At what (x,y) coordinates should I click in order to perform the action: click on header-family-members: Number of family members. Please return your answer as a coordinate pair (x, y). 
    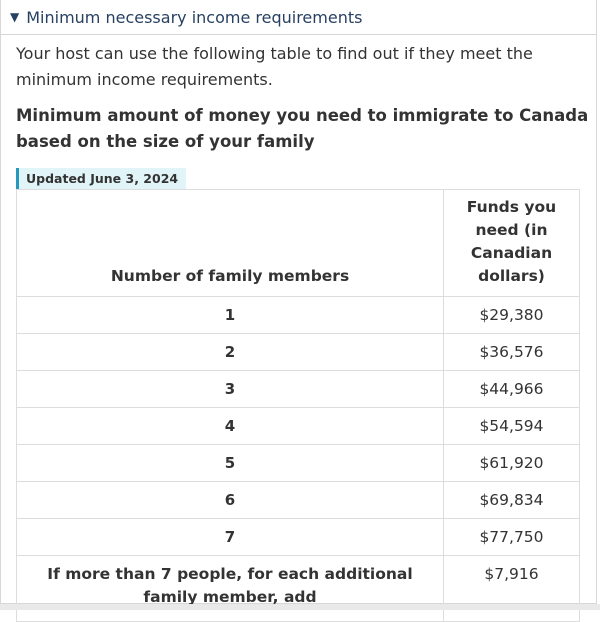
    Looking at the image, I should click on (230, 243).